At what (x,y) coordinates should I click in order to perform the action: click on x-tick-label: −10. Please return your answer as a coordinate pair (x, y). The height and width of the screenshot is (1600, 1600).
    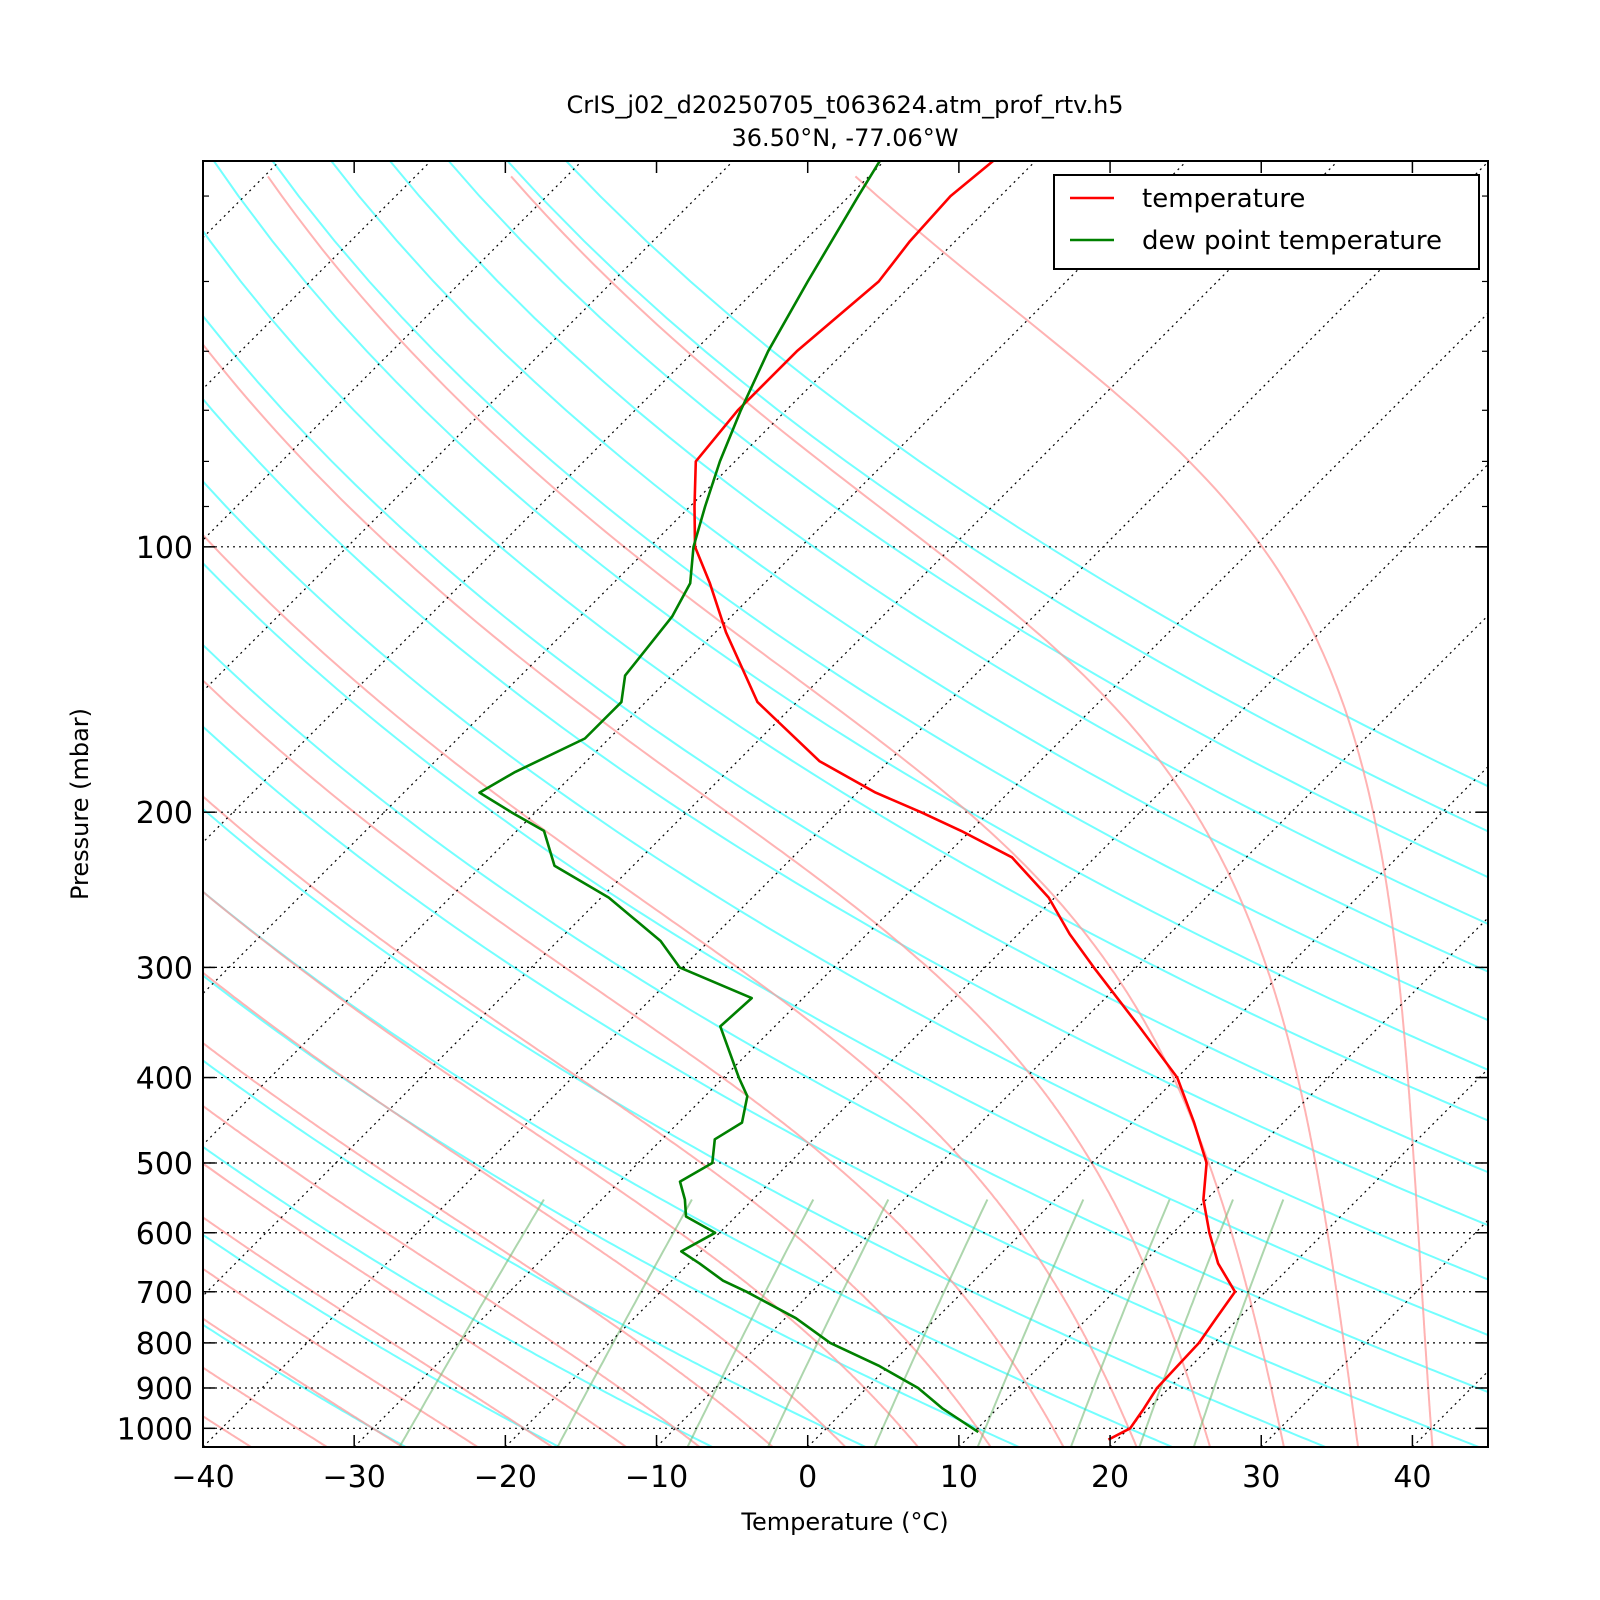
    Looking at the image, I should click on (656, 1477).